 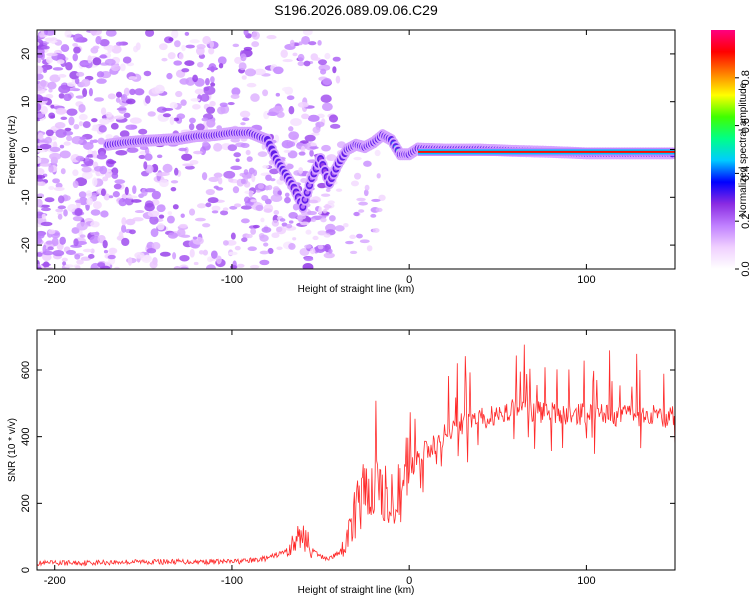 I want to click on figure-title: S196.2026.089.09.06.C29, so click(x=356, y=10).